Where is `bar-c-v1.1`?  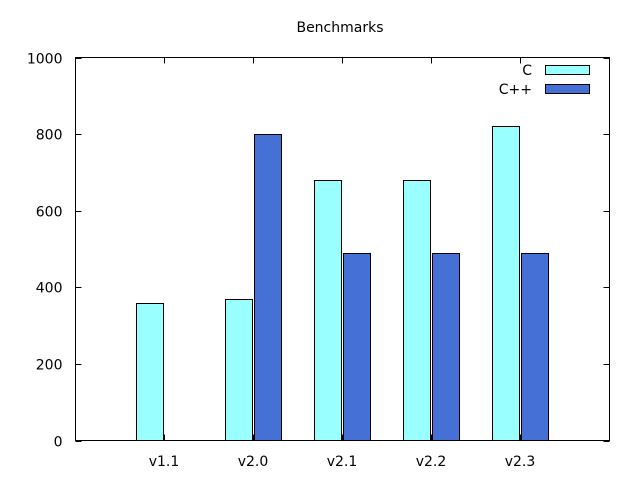 bar-c-v1.1 is located at coordinates (150, 372).